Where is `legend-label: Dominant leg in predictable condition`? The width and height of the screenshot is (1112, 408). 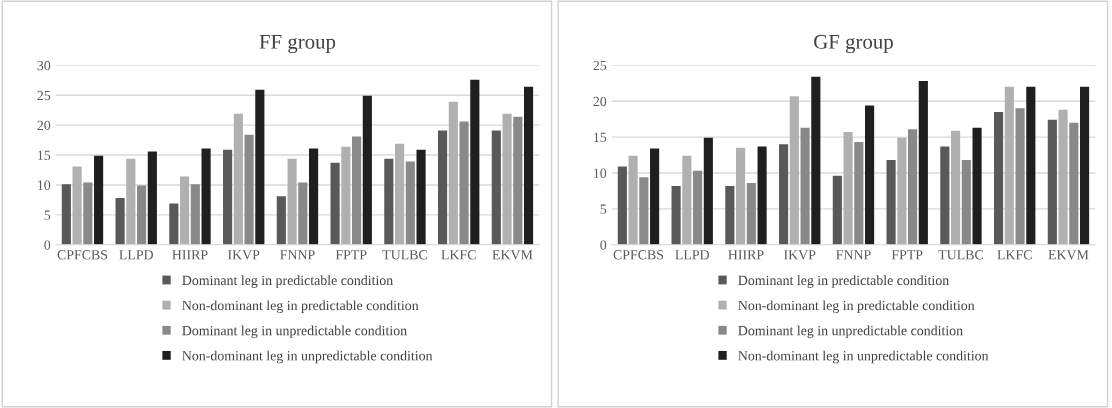 legend-label: Dominant leg in predictable condition is located at coordinates (843, 281).